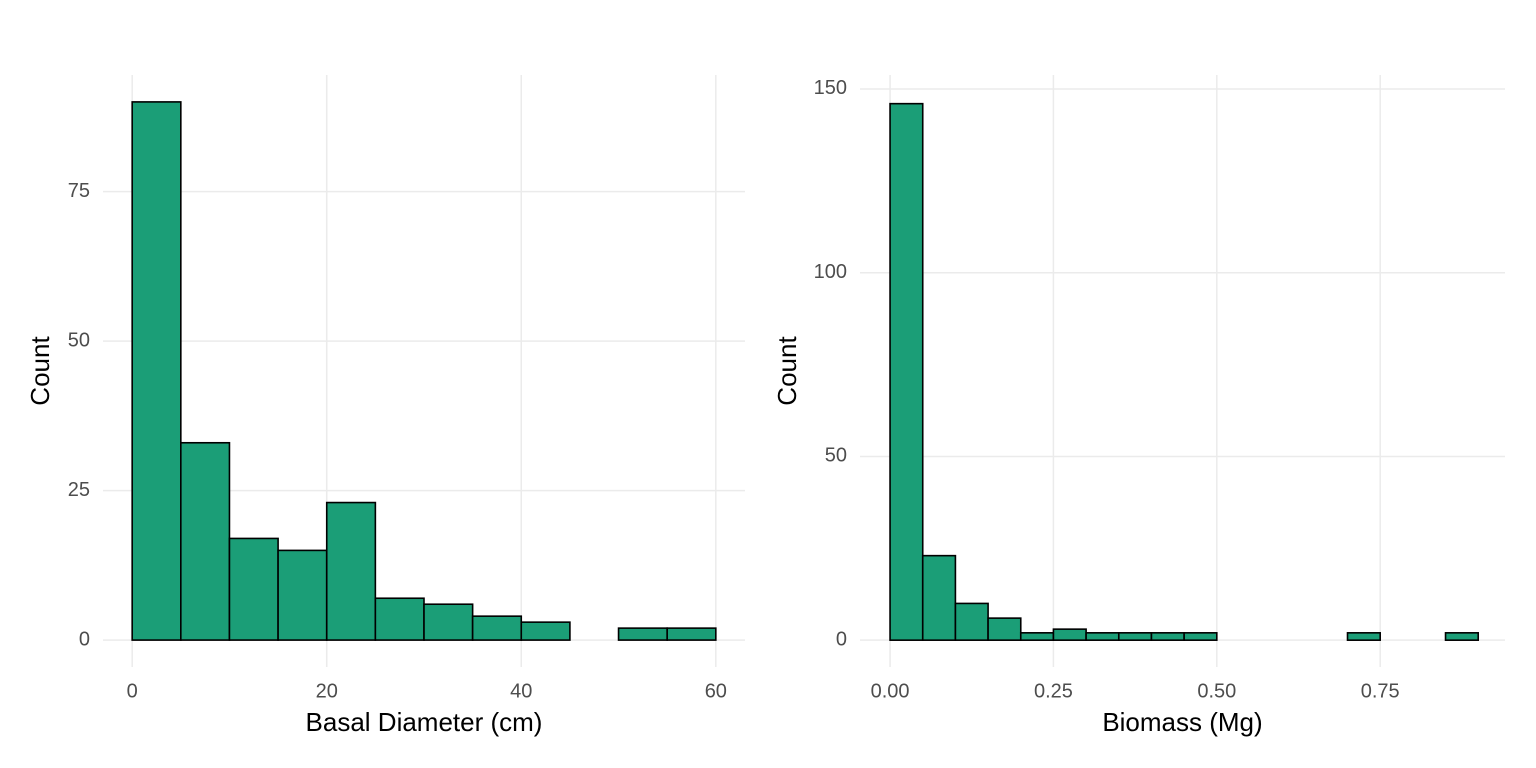 The image size is (1536, 768). What do you see at coordinates (424, 722) in the screenshot?
I see `x-axis-title: Basal Diameter (cm)` at bounding box center [424, 722].